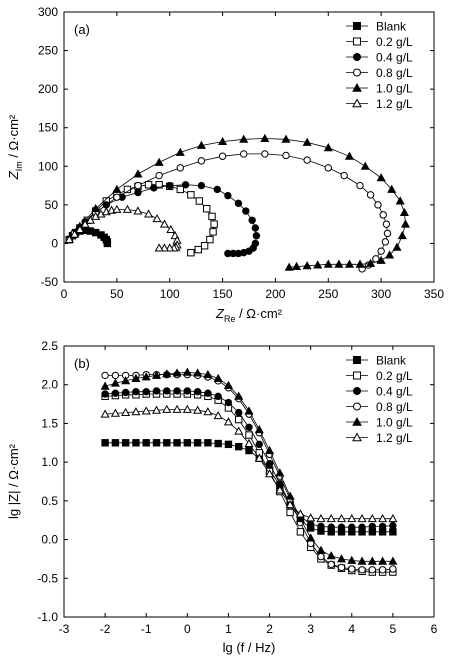 The height and width of the screenshot is (671, 459). What do you see at coordinates (146, 629) in the screenshot?
I see `x-tick-label: -1` at bounding box center [146, 629].